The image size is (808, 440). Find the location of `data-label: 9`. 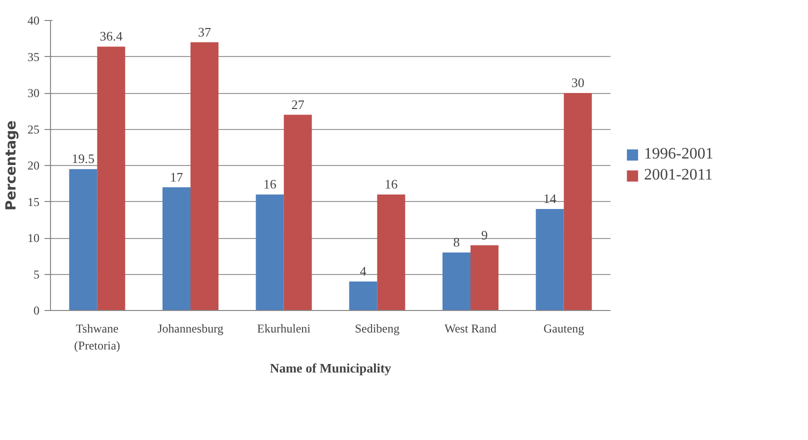

data-label: 9 is located at coordinates (484, 234).